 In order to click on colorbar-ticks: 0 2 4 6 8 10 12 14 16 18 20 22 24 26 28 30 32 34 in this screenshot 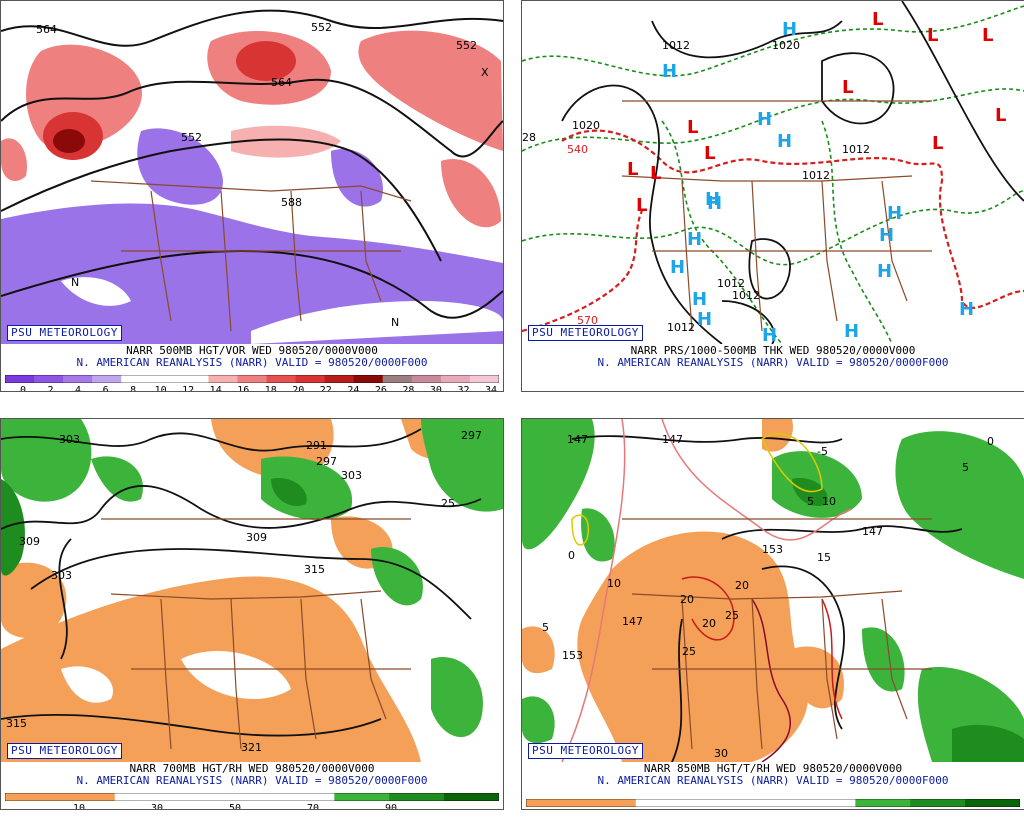, I will do `click(252, 388)`.